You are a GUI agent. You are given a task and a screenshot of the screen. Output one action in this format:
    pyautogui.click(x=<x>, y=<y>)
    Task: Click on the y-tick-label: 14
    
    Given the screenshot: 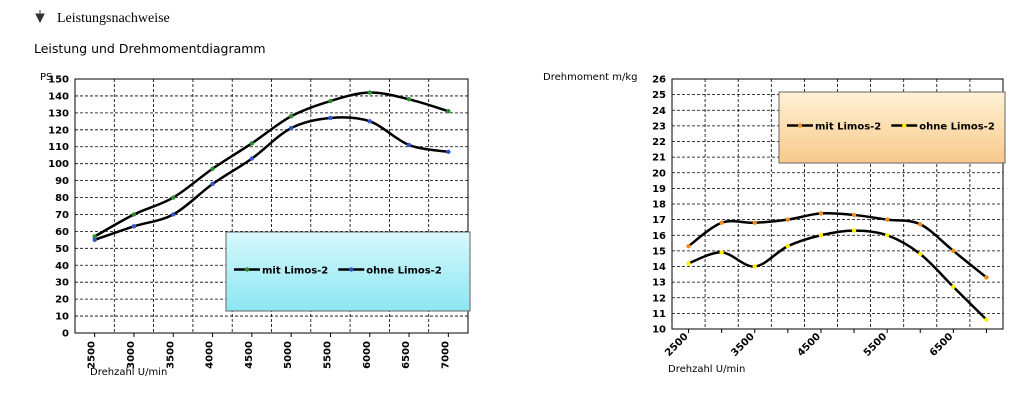 What is the action you would take?
    pyautogui.click(x=659, y=267)
    